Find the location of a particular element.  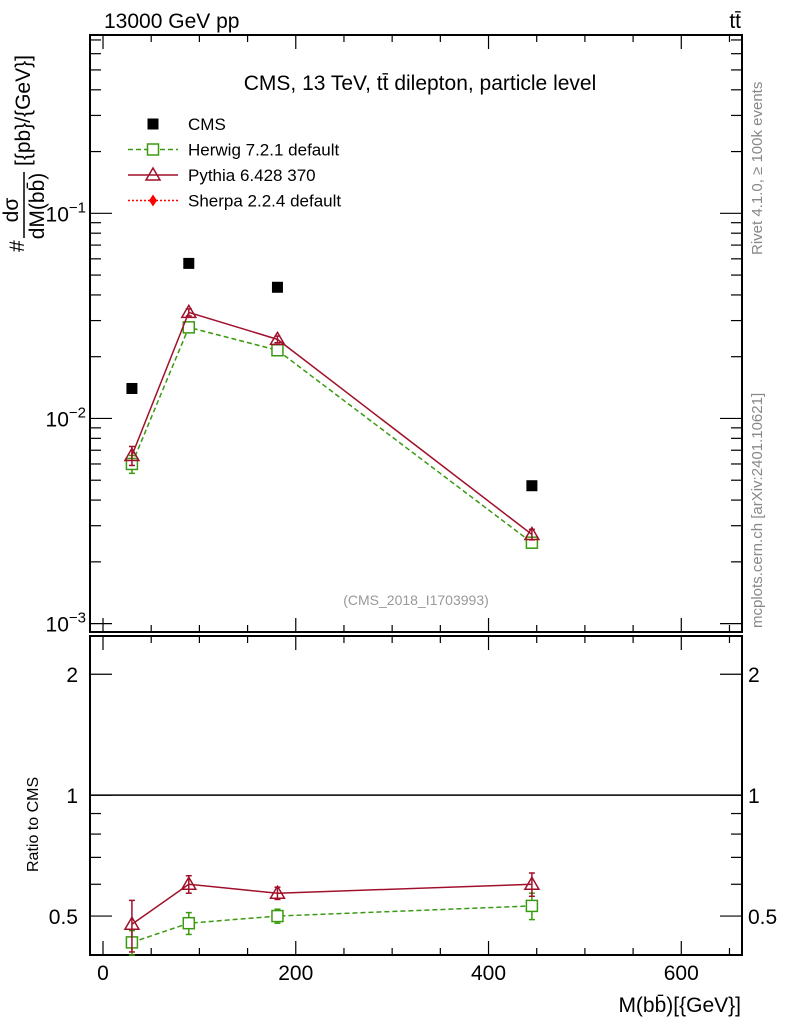

top-right-label: tt̄ is located at coordinates (735, 21).